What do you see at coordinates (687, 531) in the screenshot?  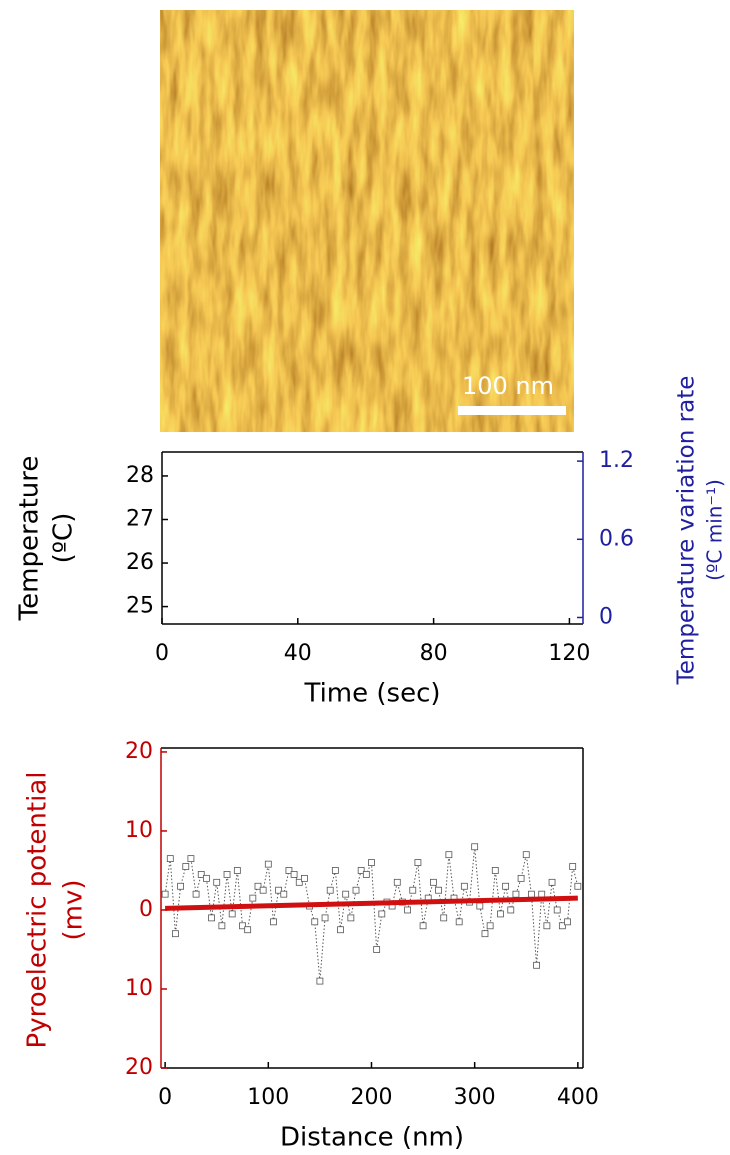 I see `y2-axis-title: Temperature variation rate` at bounding box center [687, 531].